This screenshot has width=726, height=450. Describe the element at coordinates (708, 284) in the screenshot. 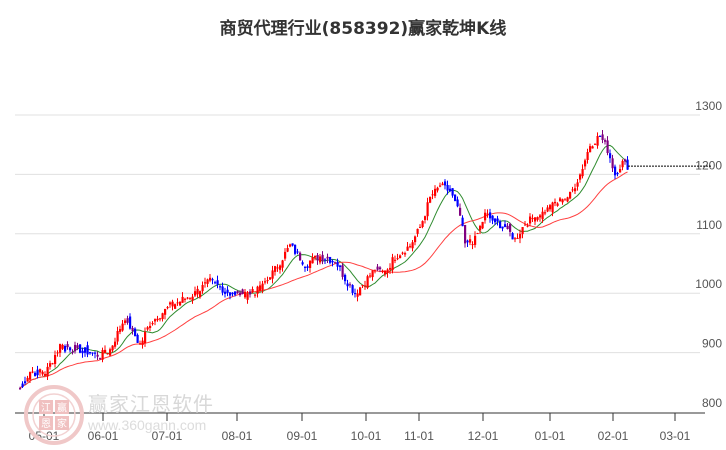

I see `y-tick-label: 1000` at that location.